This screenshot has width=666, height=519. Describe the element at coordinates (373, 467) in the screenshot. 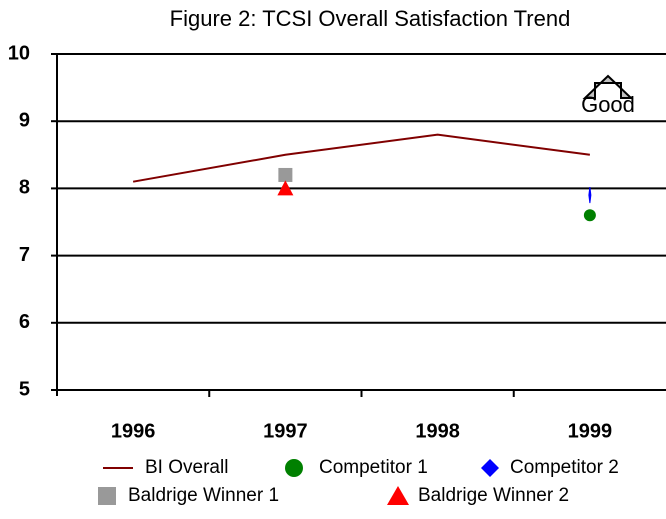

I see `legend-label: Competitor 1` at that location.